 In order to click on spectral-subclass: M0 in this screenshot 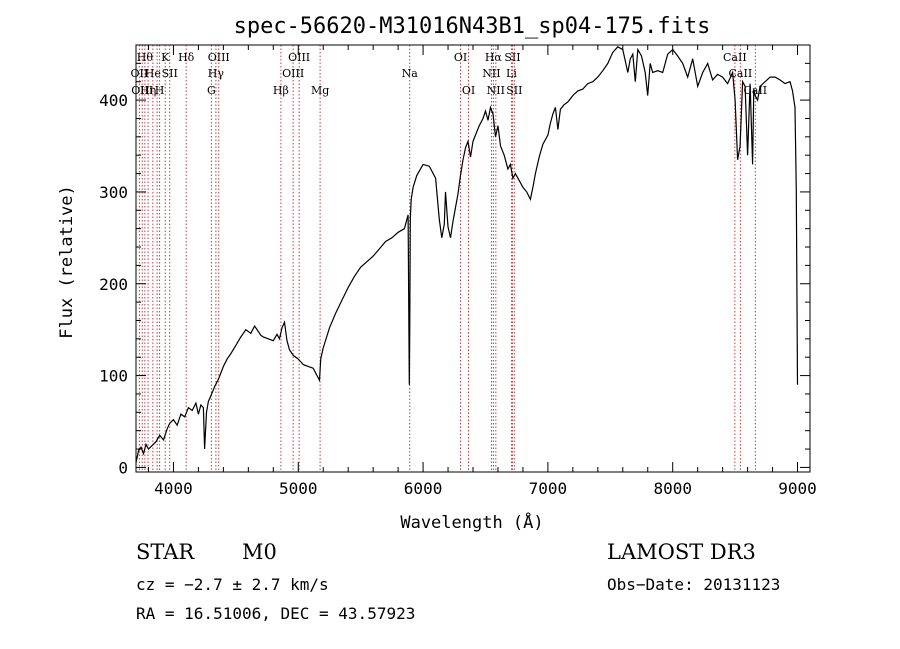, I will do `click(259, 552)`.